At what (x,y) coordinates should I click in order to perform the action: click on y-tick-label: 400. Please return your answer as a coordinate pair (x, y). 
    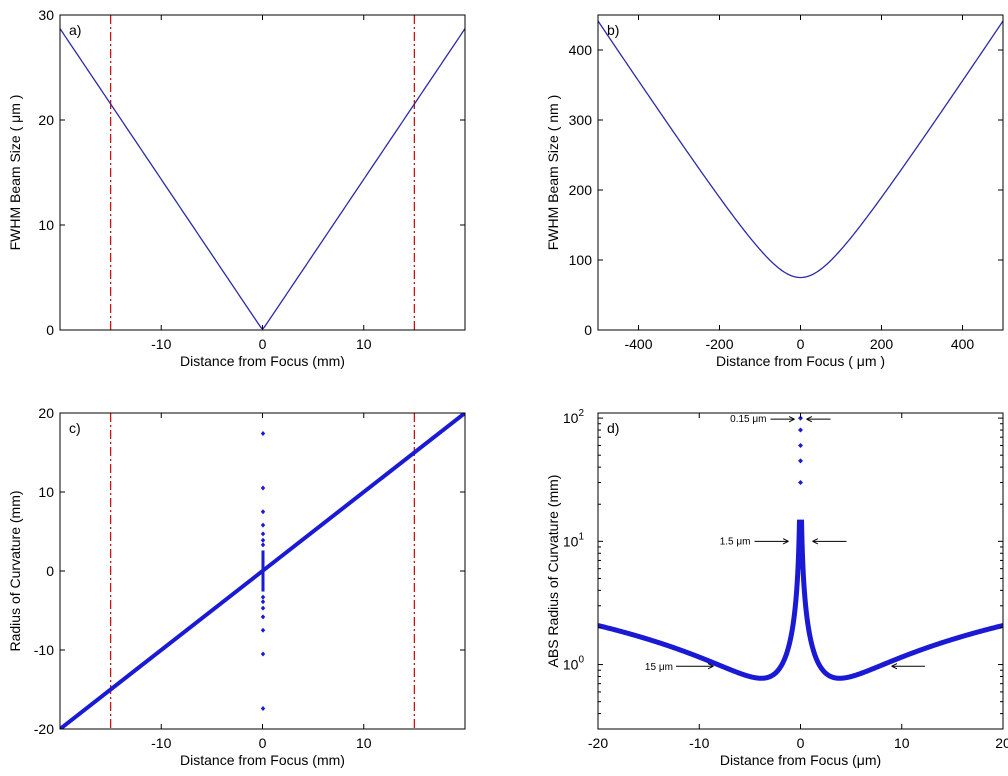
    Looking at the image, I should click on (581, 50).